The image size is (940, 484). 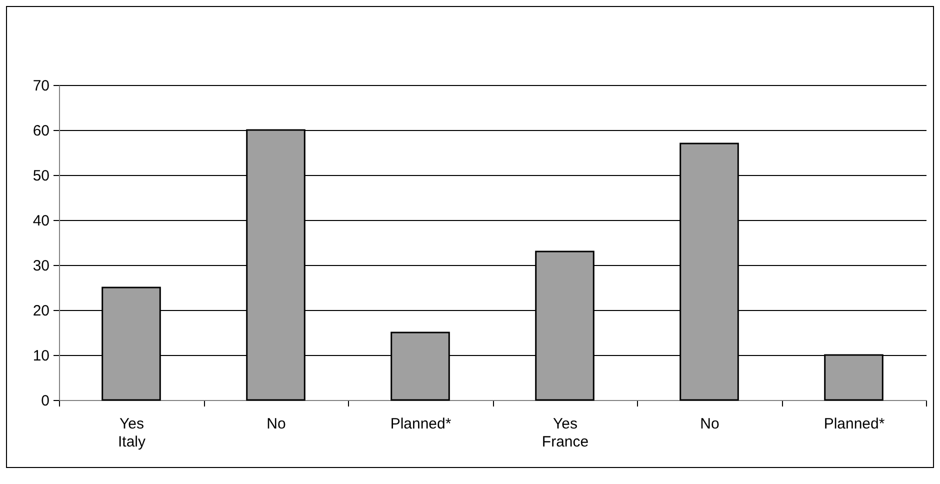 I want to click on x-tick-label: Yes Italy, so click(x=132, y=433).